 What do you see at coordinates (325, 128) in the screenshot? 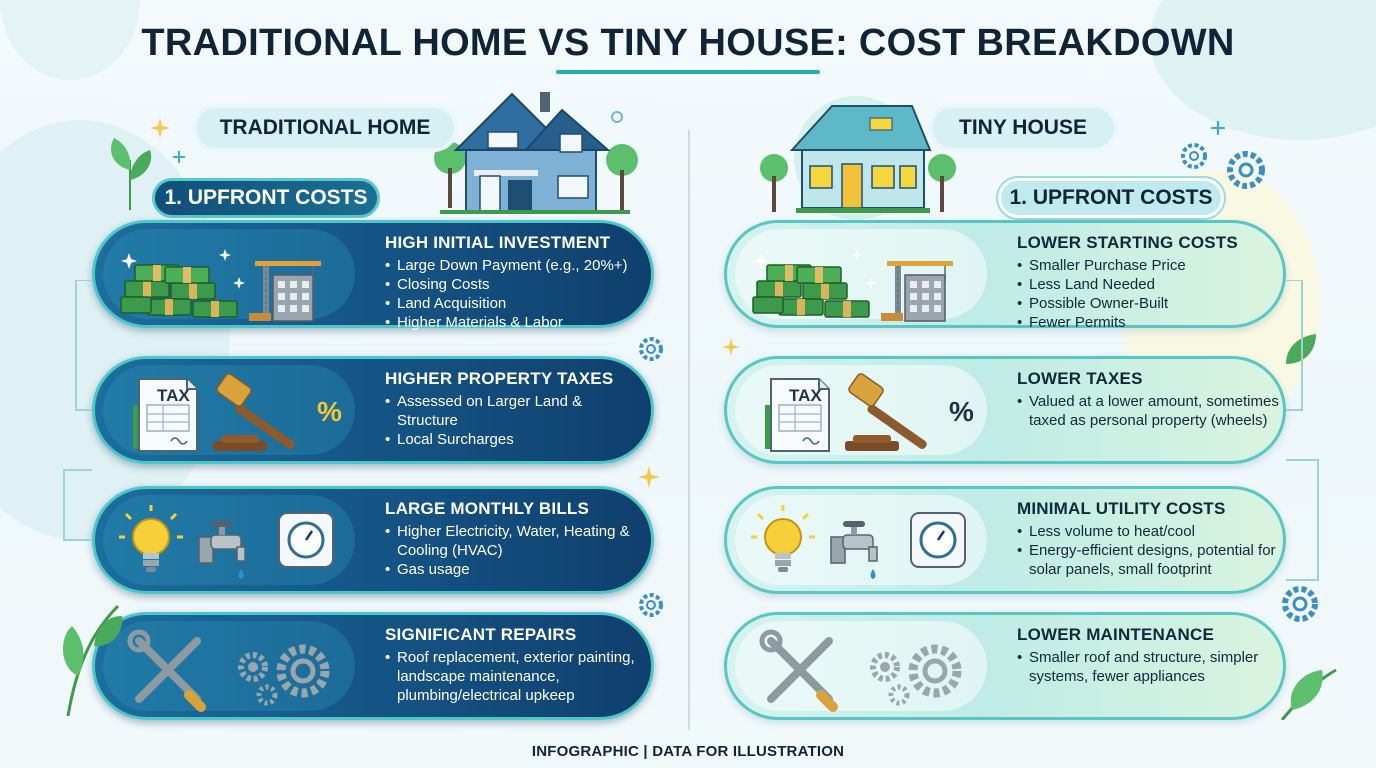
I see `column-title-traditional: TRADITIONAL HOME` at bounding box center [325, 128].